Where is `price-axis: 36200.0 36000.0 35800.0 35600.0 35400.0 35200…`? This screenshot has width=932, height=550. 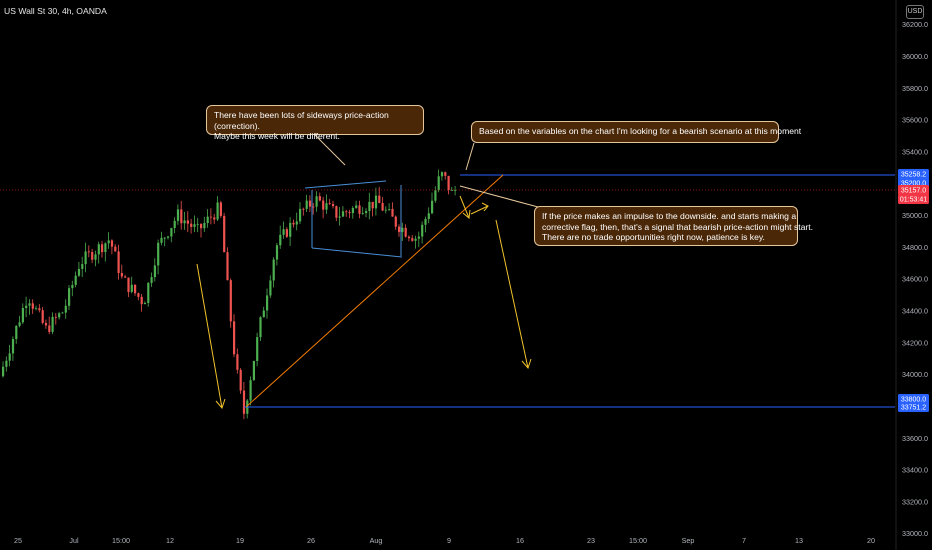 price-axis: 36200.0 36000.0 35800.0 35600.0 35400.0 35200… is located at coordinates (915, 279).